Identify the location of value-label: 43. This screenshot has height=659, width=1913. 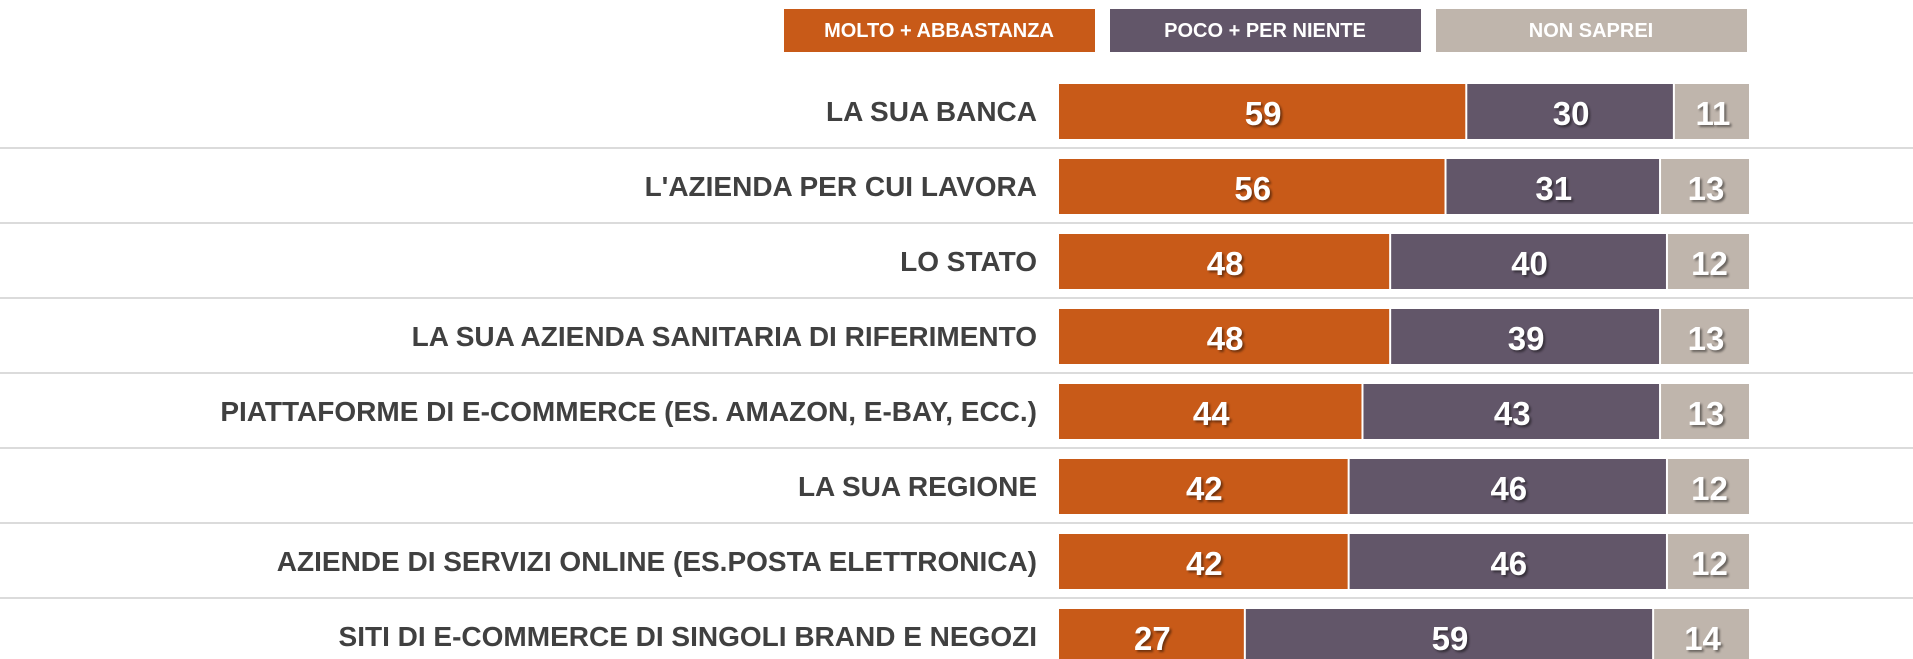
(1512, 413).